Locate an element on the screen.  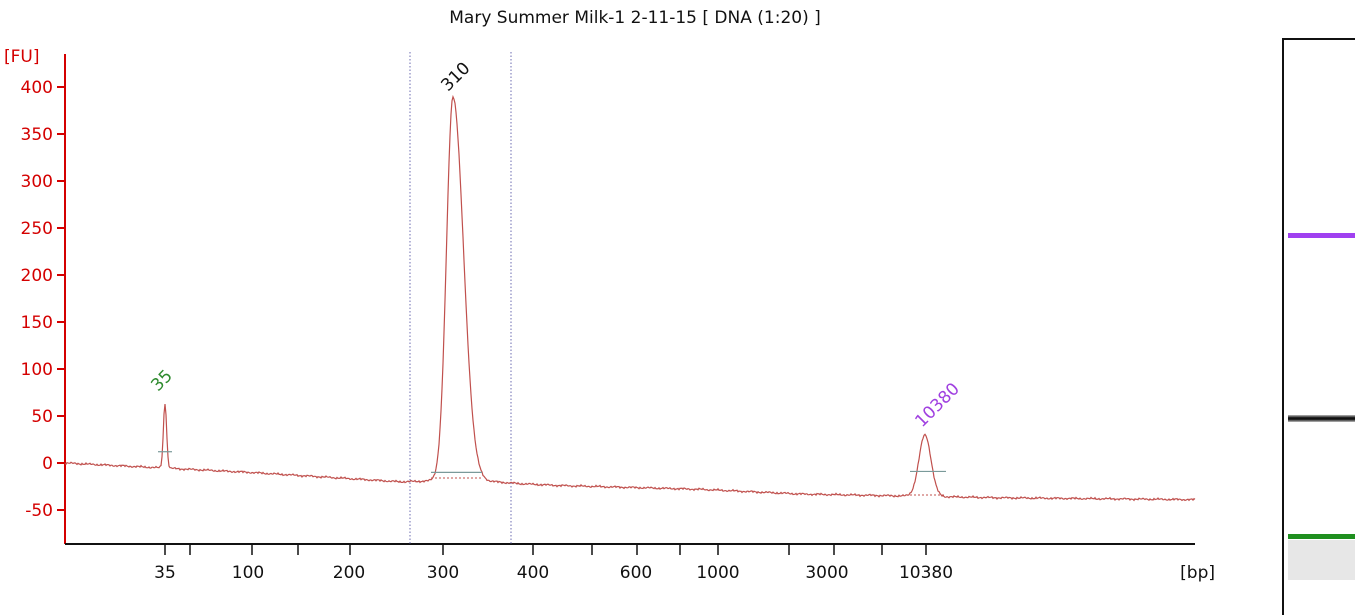
x-tick-label: 400 is located at coordinates (533, 573).